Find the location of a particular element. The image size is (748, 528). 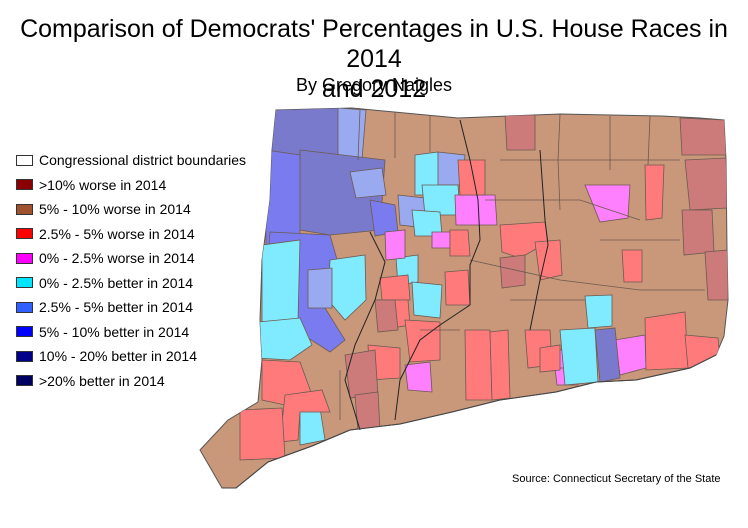

legend-label: >20% better in 2014 is located at coordinates (102, 380).